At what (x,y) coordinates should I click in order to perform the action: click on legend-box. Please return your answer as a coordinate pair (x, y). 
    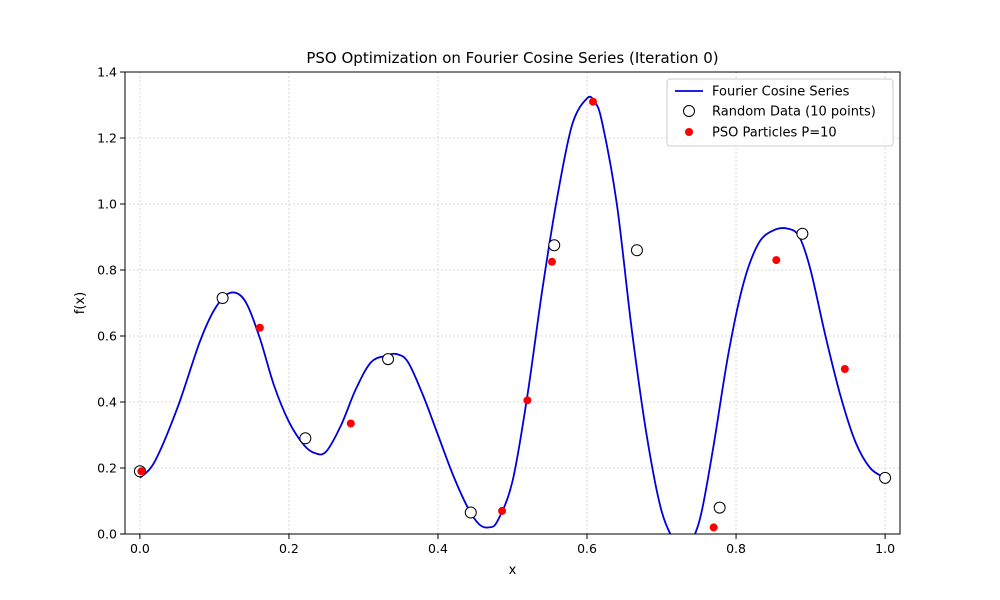
    Looking at the image, I should click on (780, 112).